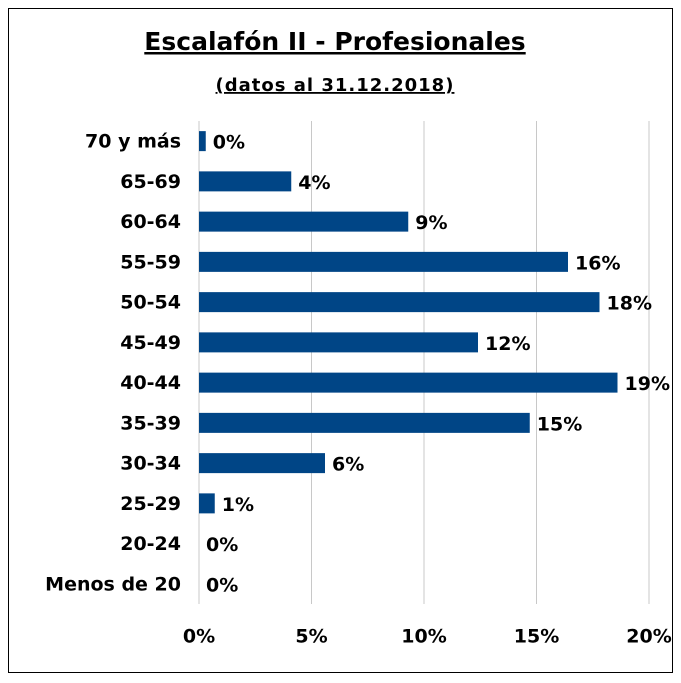 Image resolution: width=681 pixels, height=683 pixels. What do you see at coordinates (150, 464) in the screenshot?
I see `y-tick-label: 30-34` at bounding box center [150, 464].